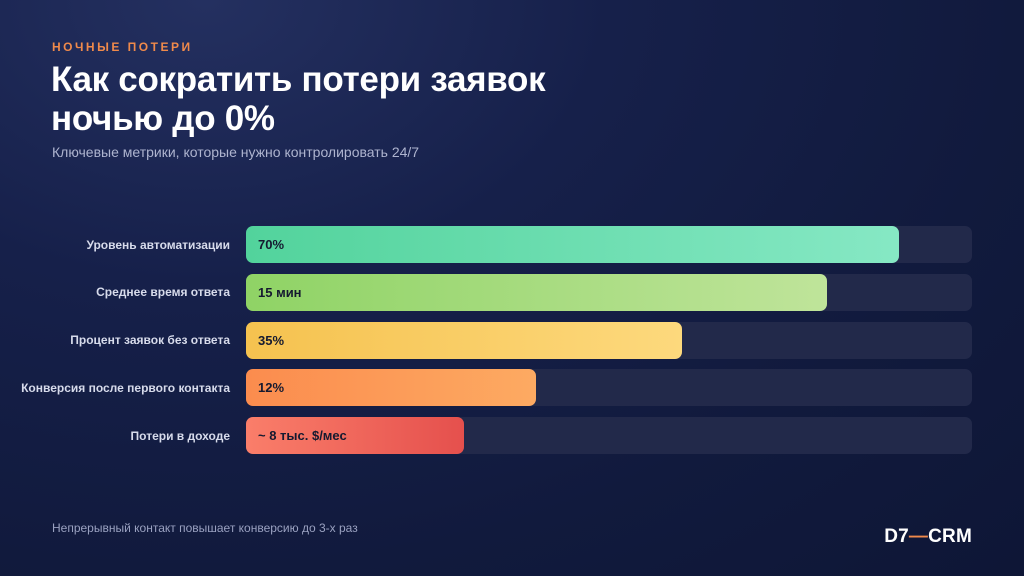 This screenshot has width=1024, height=576. What do you see at coordinates (271, 388) in the screenshot?
I see `bar-value-4: 12%` at bounding box center [271, 388].